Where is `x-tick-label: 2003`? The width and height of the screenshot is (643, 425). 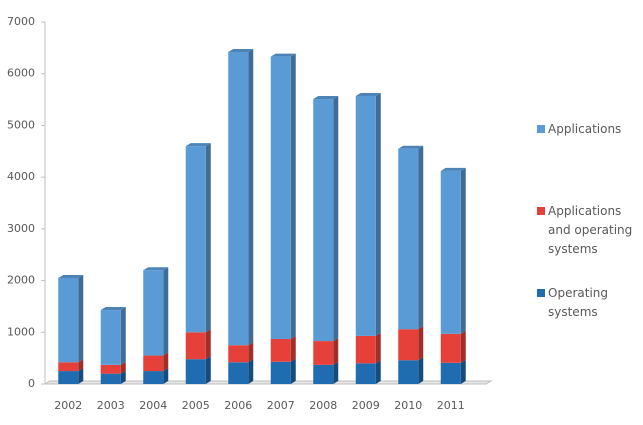 x-tick-label: 2003 is located at coordinates (111, 405).